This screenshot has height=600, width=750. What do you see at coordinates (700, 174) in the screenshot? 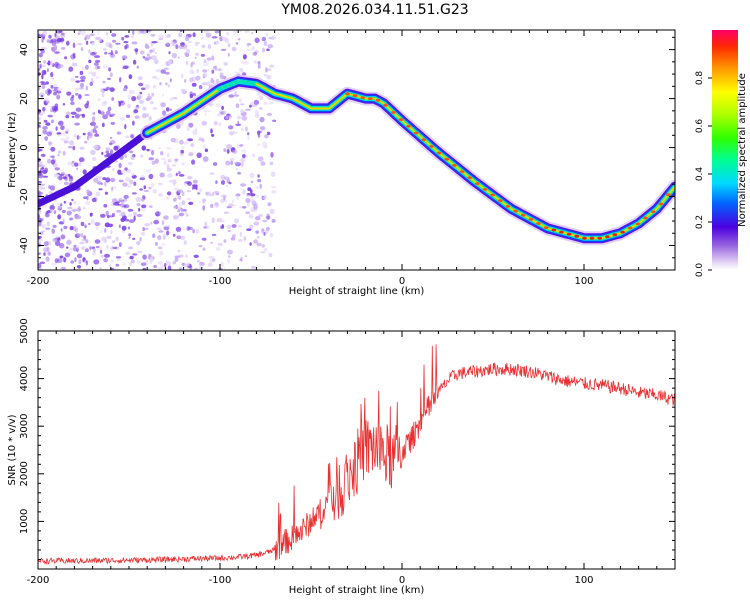
I see `colorbar-tick-label: 0.4` at bounding box center [700, 174].